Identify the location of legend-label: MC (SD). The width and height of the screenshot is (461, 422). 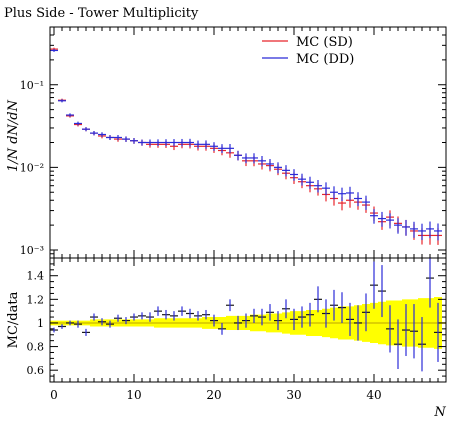
(324, 42).